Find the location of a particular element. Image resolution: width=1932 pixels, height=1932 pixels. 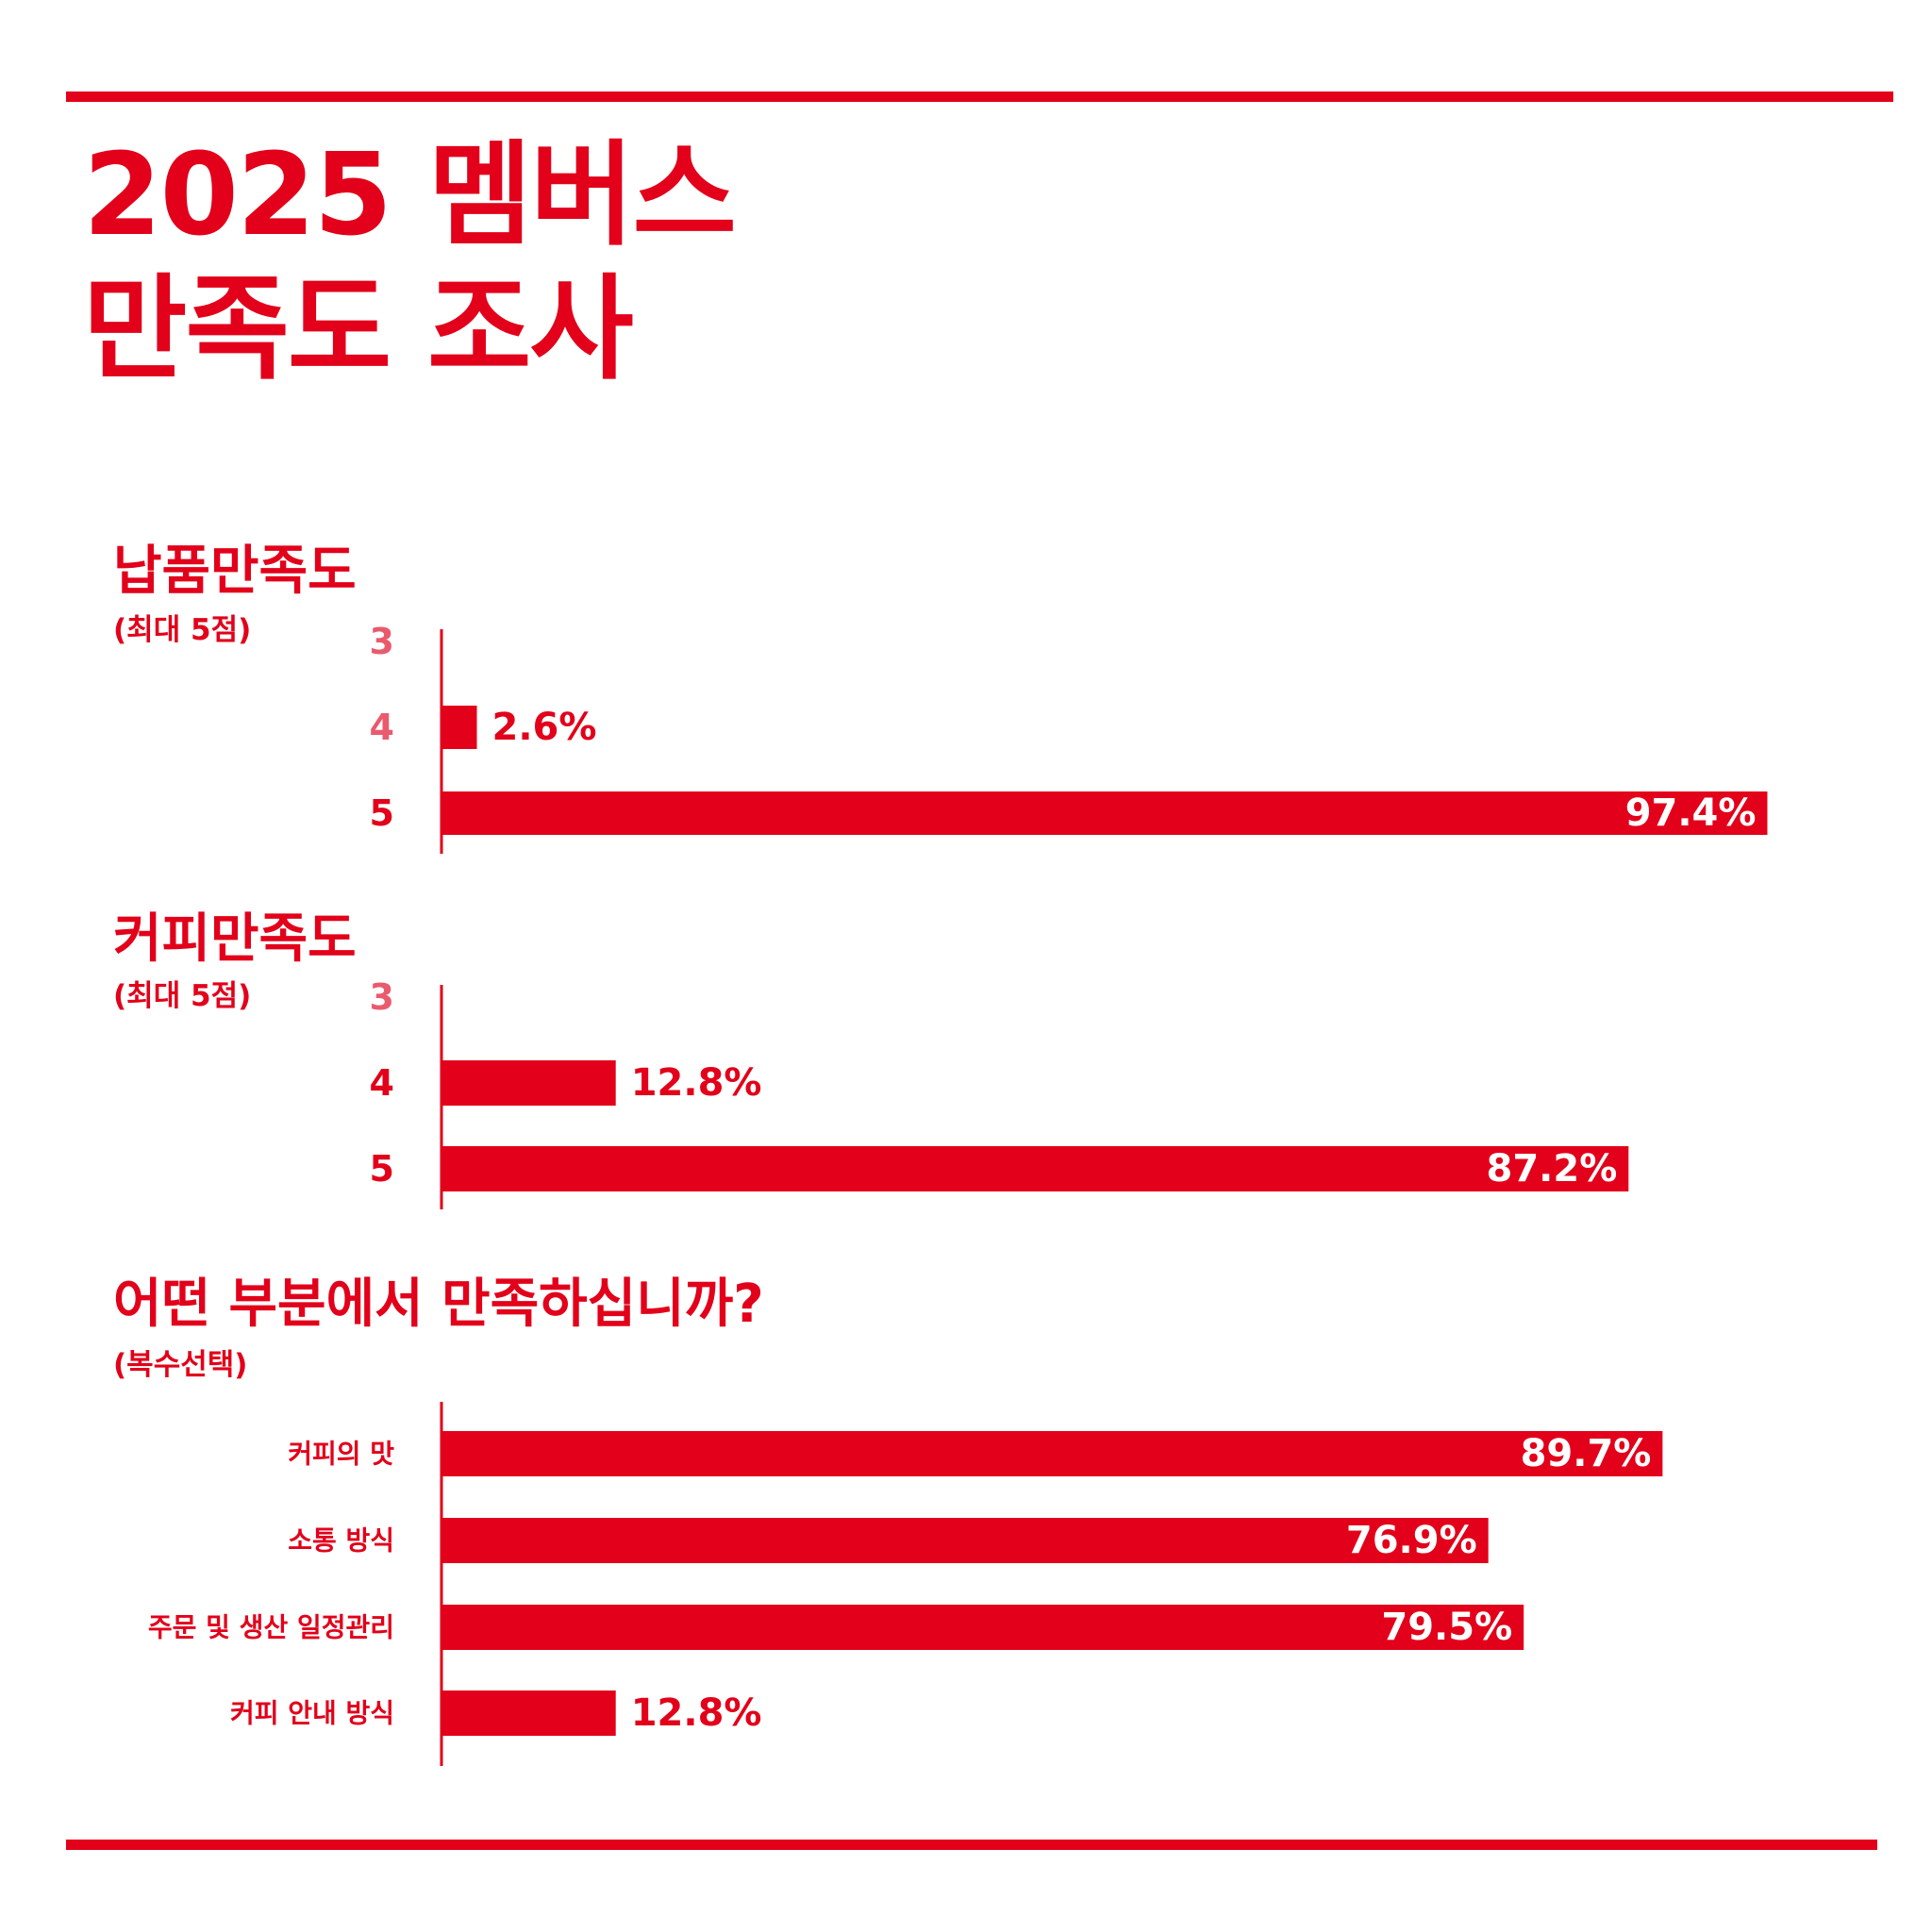

satisfaction-areas-note: (복수선택) is located at coordinates (180, 1365).